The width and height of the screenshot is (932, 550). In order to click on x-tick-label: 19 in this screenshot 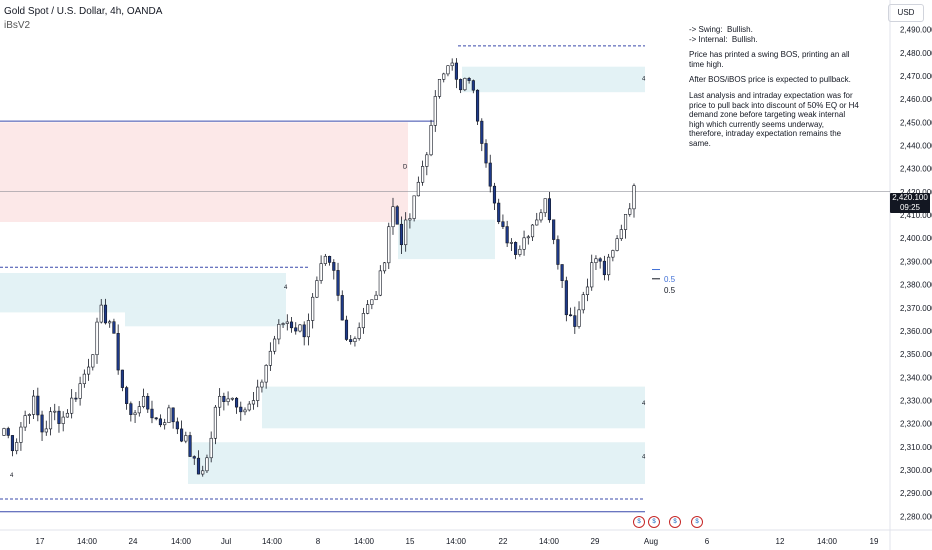, I will do `click(874, 541)`.